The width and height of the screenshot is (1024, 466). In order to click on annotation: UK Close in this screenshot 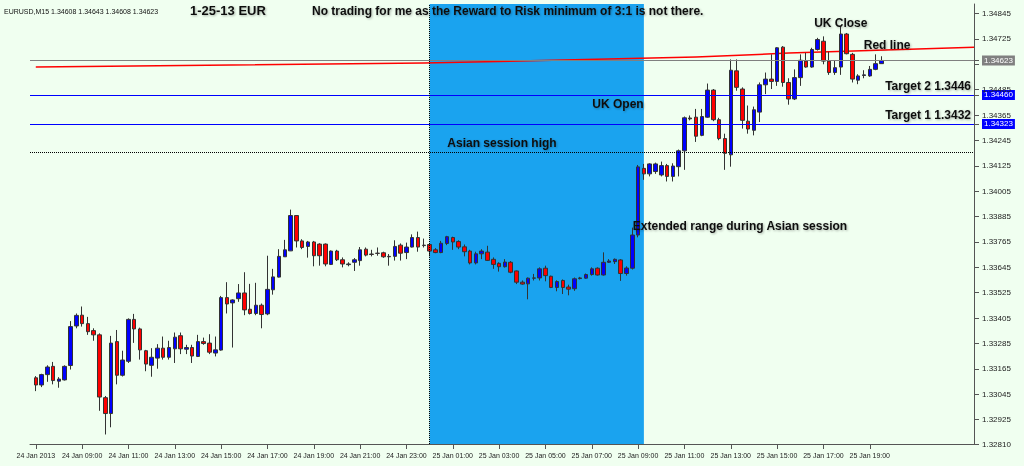, I will do `click(841, 23)`.